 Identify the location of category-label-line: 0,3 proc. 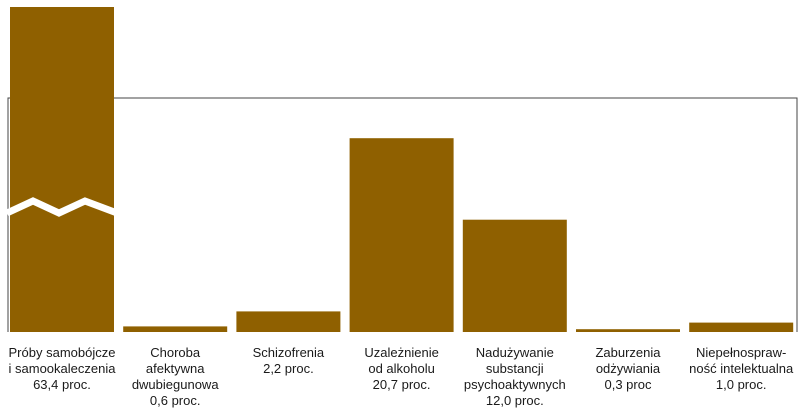
(628, 384).